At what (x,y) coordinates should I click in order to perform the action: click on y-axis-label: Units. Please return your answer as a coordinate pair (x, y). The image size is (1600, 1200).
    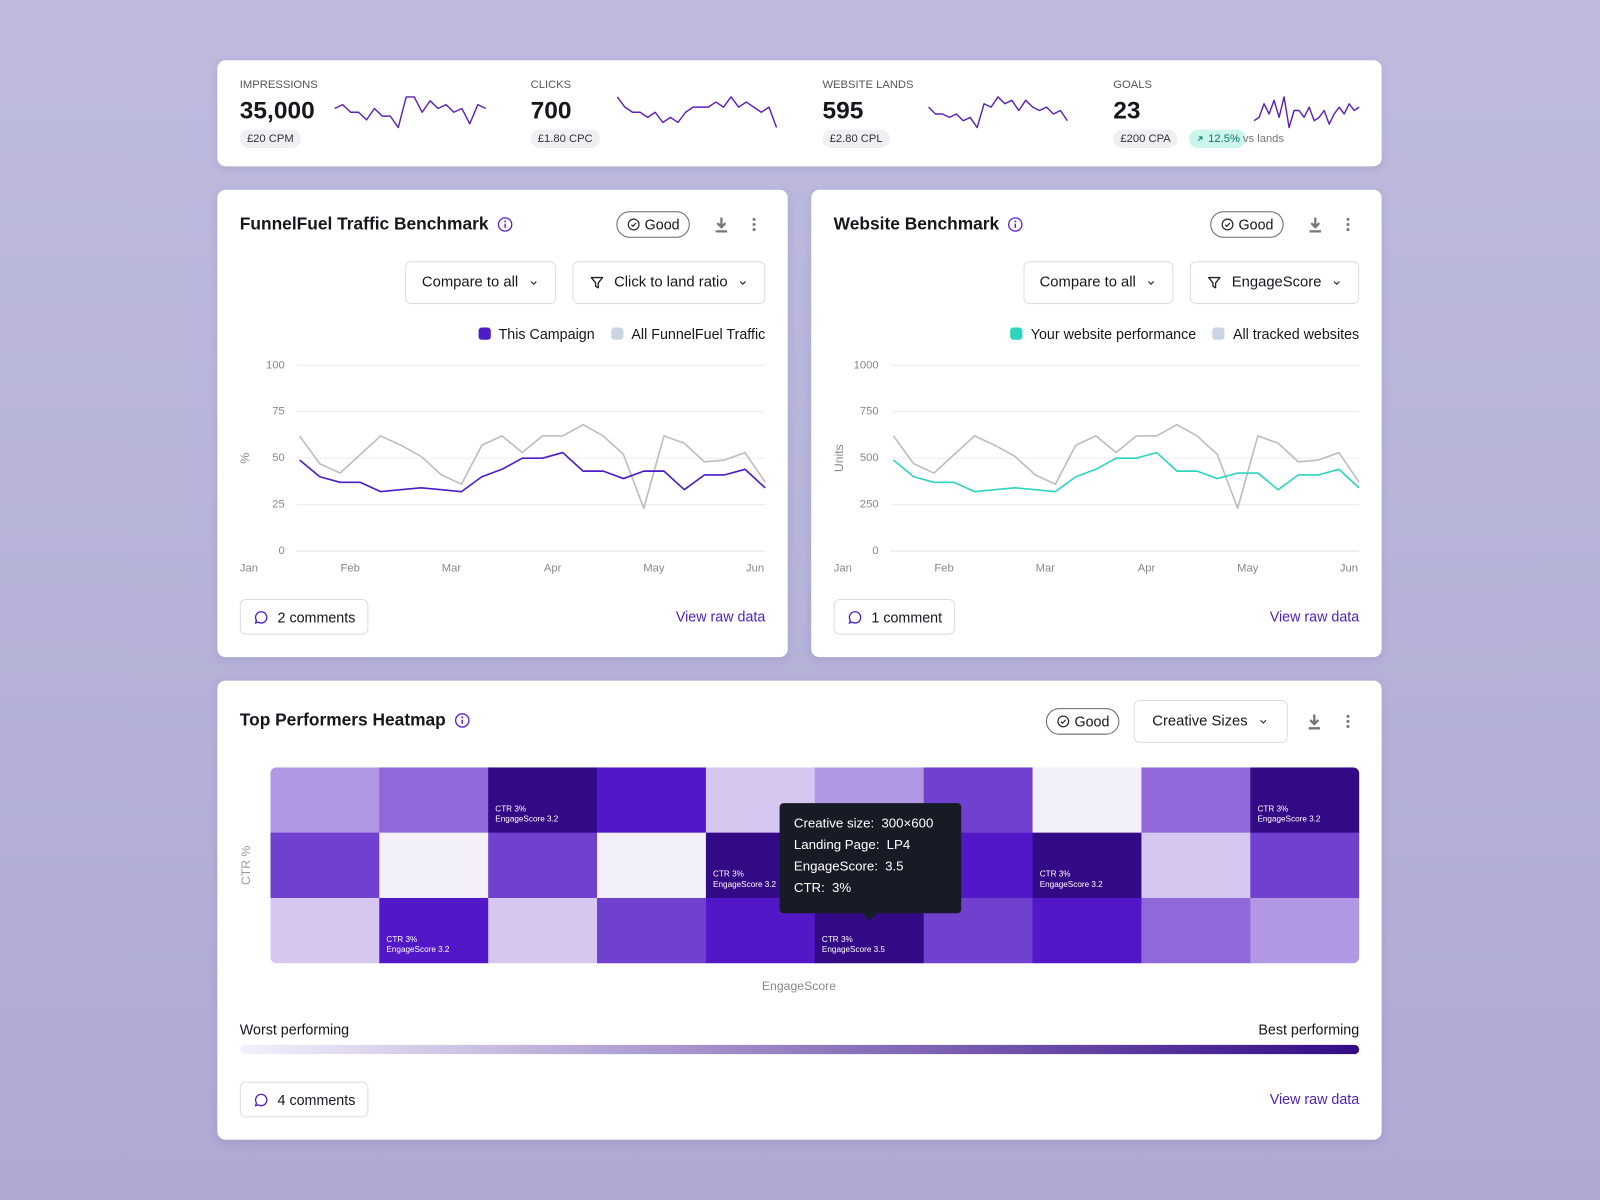
    Looking at the image, I should click on (839, 458).